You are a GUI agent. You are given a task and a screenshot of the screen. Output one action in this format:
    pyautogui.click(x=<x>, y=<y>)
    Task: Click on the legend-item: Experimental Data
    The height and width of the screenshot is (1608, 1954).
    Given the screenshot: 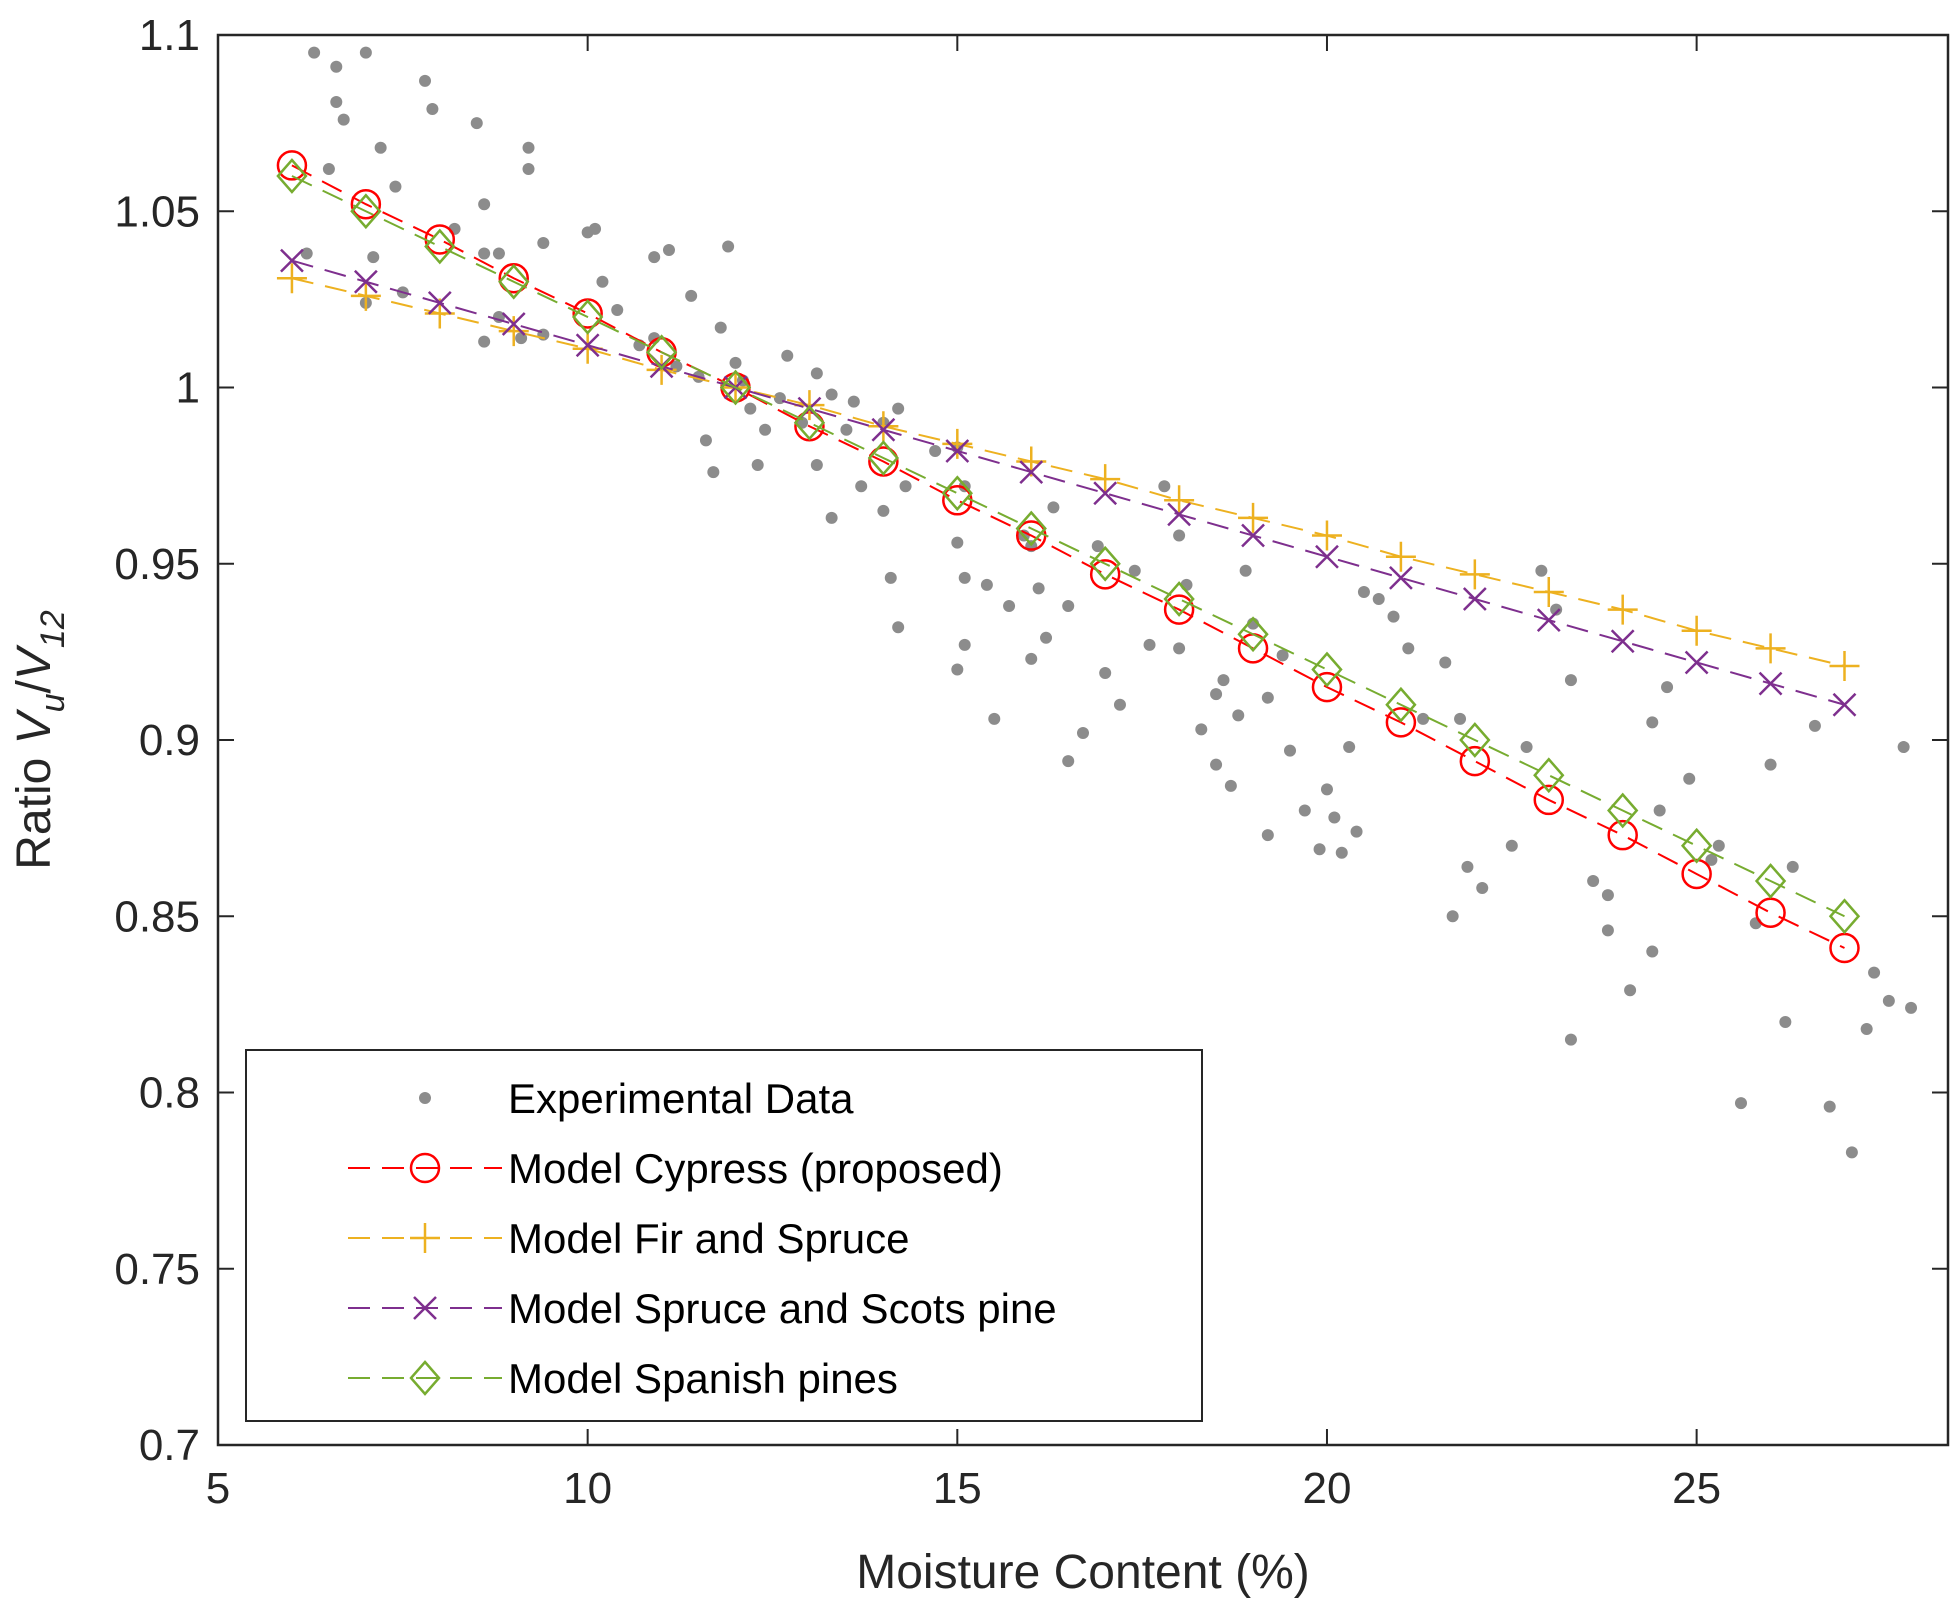 What is the action you would take?
    pyautogui.click(x=636, y=1098)
    